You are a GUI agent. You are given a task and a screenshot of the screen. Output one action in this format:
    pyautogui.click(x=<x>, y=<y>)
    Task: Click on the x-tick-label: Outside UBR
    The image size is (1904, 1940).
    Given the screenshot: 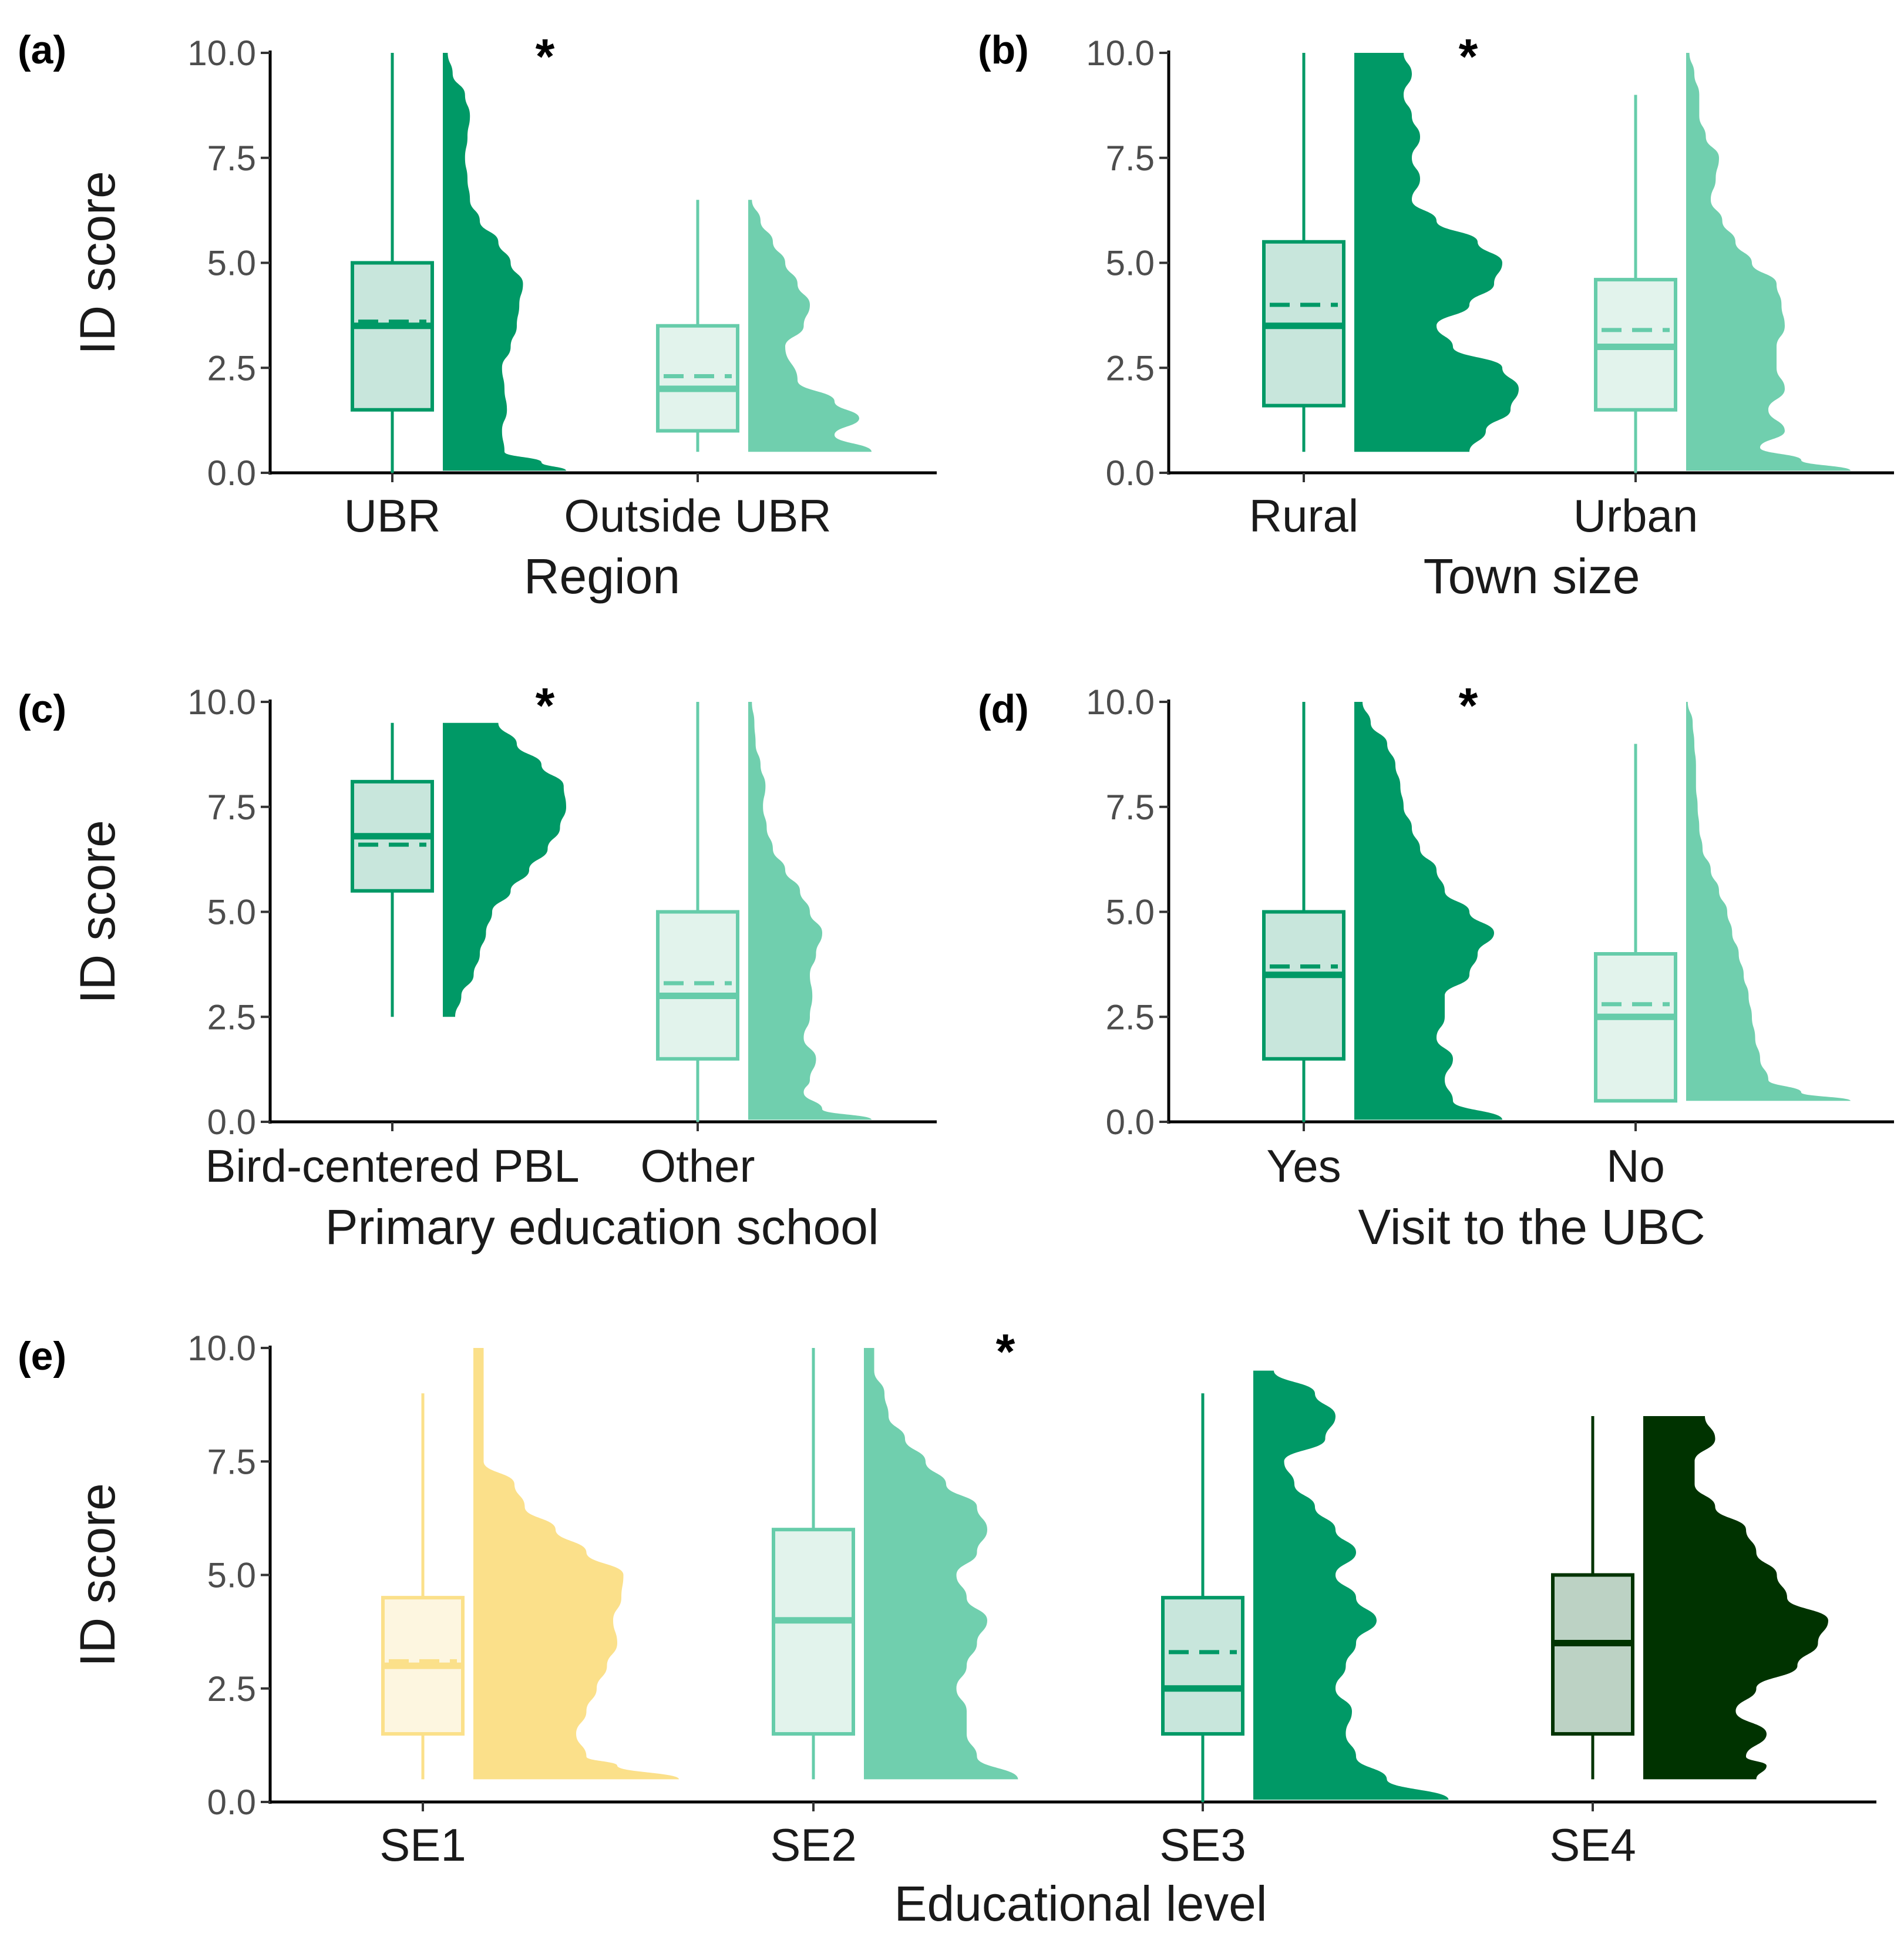 What is the action you would take?
    pyautogui.click(x=697, y=516)
    